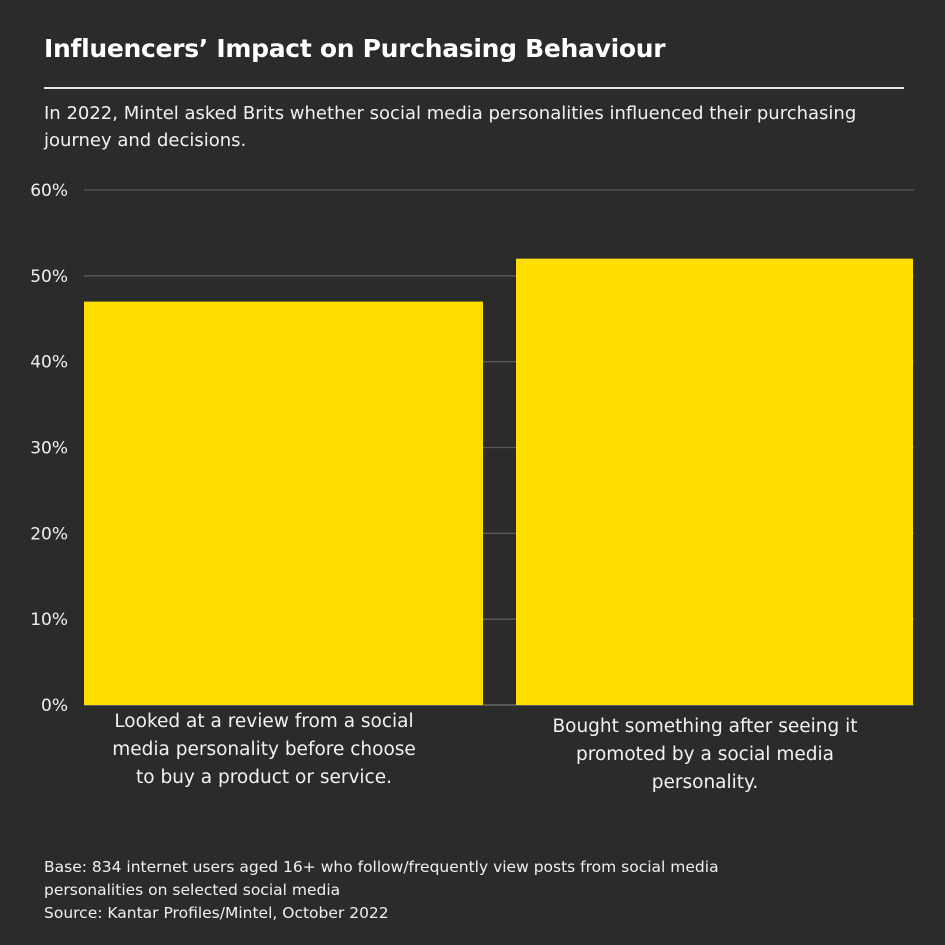 Image resolution: width=945 pixels, height=945 pixels. I want to click on y-tick-label: 40%, so click(49, 363).